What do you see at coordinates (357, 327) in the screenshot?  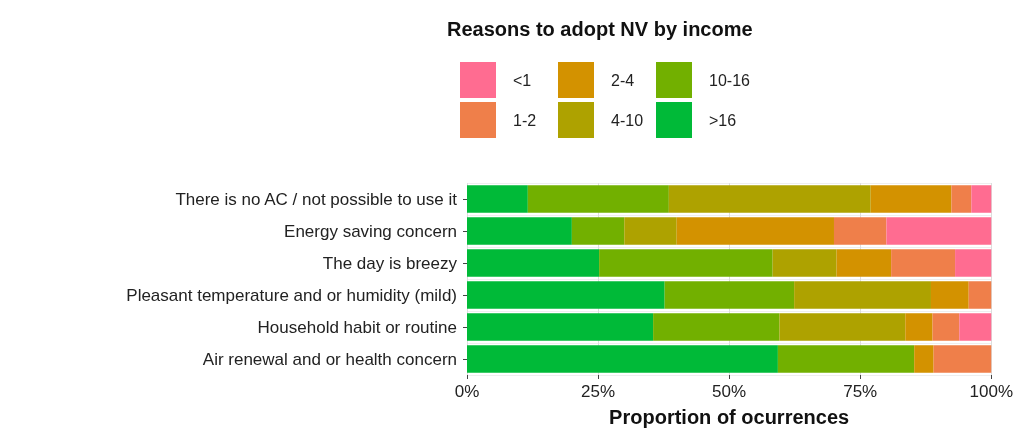 I see `y-tick-label: Household habit or routine` at bounding box center [357, 327].